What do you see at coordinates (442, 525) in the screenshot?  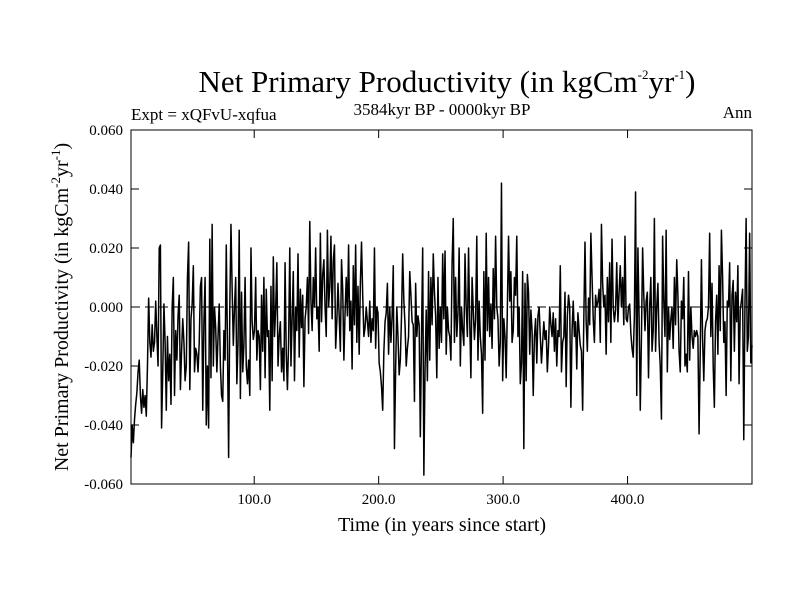 I see `x-axis-label: Time (in years since start)` at bounding box center [442, 525].